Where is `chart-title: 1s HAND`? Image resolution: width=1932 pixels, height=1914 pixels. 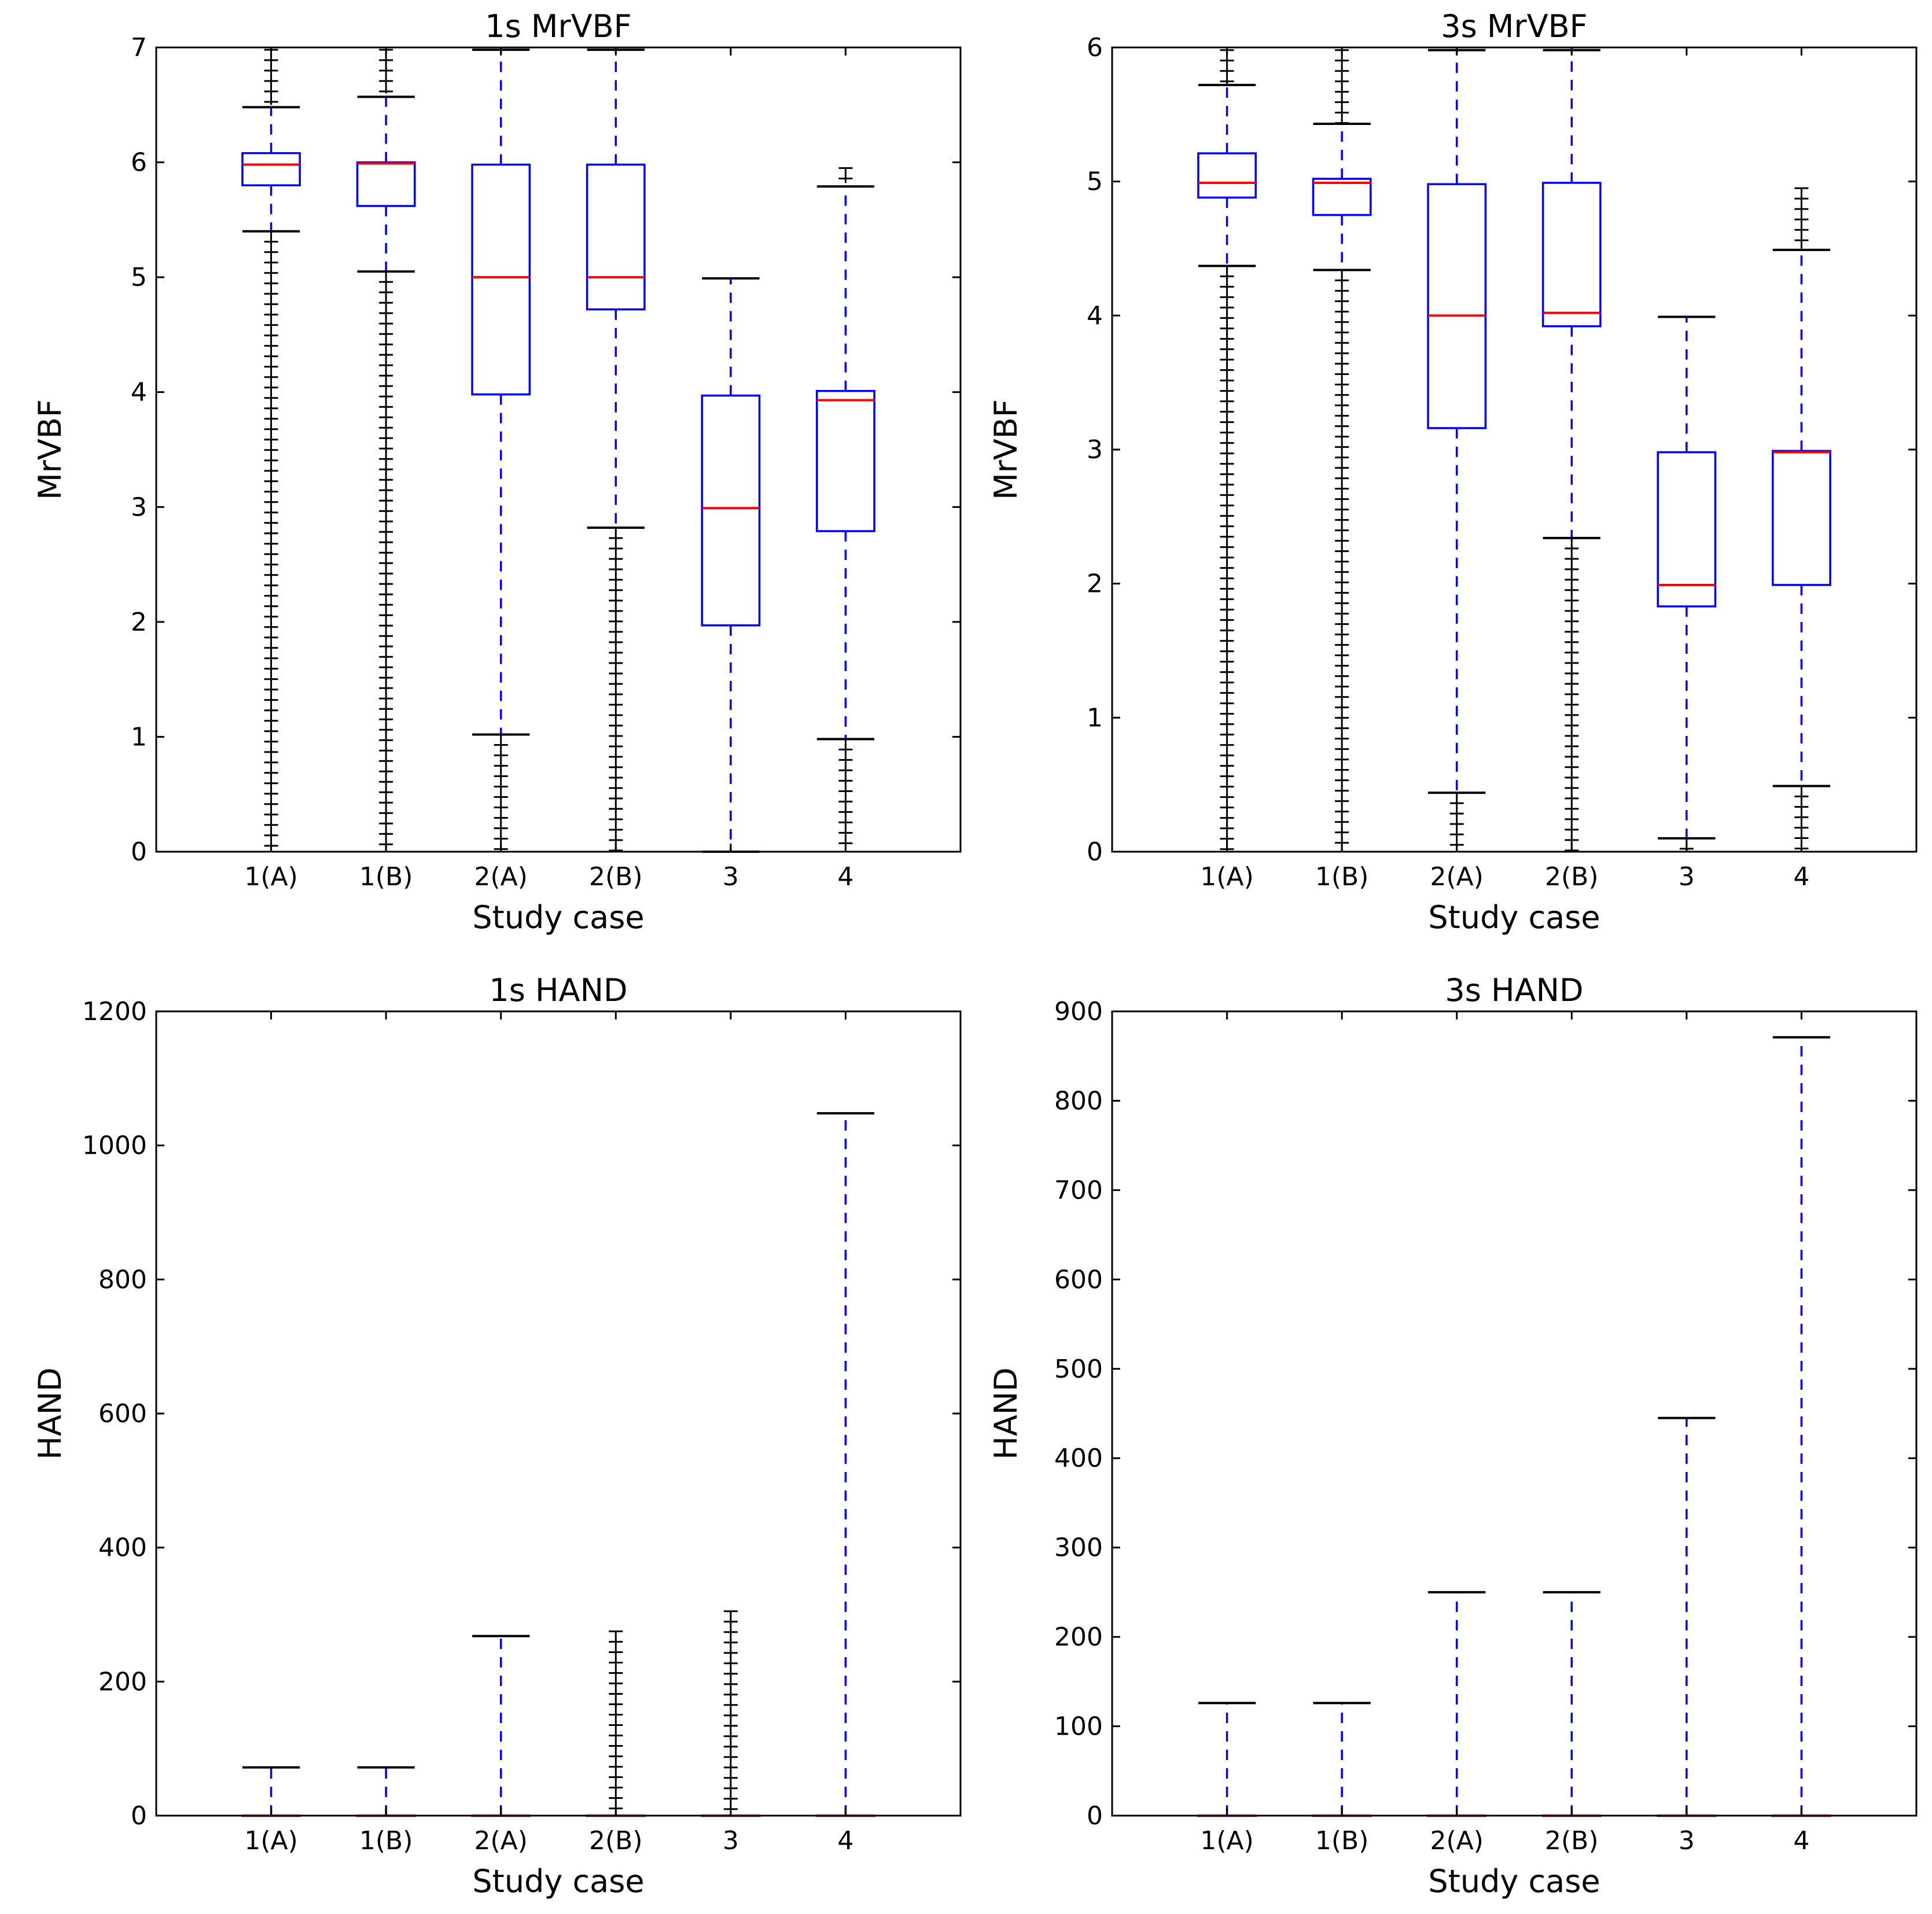
chart-title: 1s HAND is located at coordinates (558, 990).